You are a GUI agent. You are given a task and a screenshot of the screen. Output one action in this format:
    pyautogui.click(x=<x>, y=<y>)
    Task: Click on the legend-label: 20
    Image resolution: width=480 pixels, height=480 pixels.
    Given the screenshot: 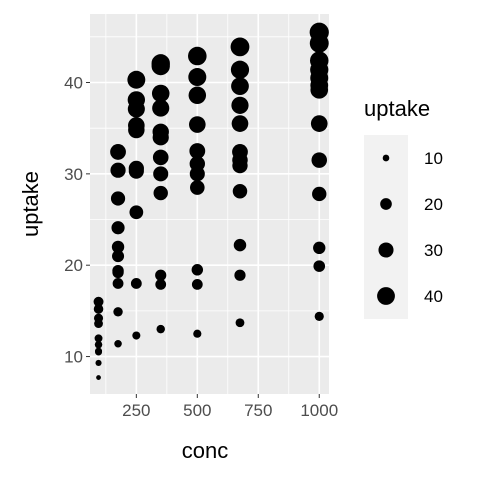 What is the action you would take?
    pyautogui.click(x=433, y=204)
    